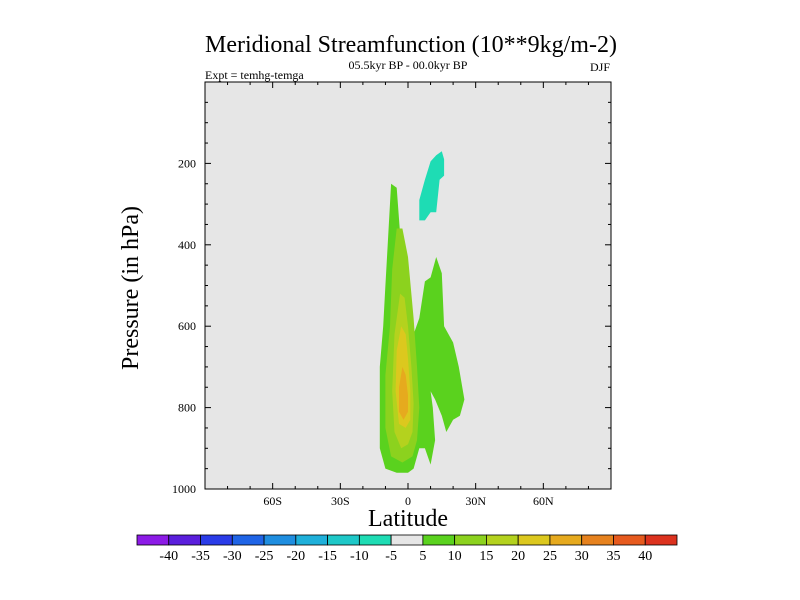 This screenshot has height=600, width=800. Describe the element at coordinates (187, 163) in the screenshot. I see `y-tick-label: 200` at that location.